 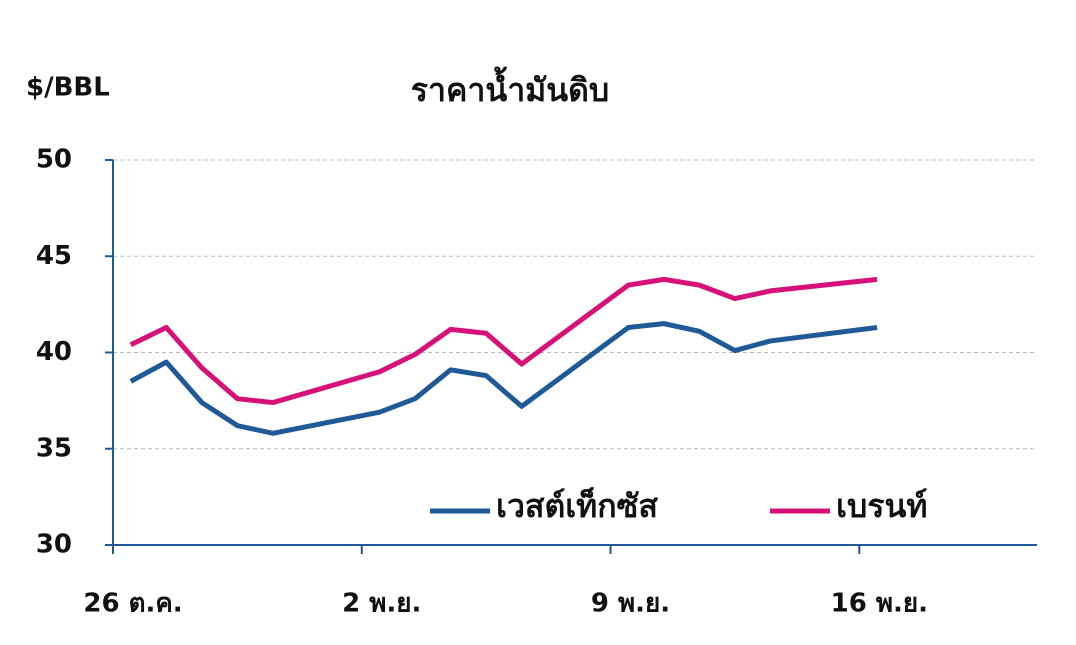 I want to click on y-tick-label: 45, so click(x=54, y=256).